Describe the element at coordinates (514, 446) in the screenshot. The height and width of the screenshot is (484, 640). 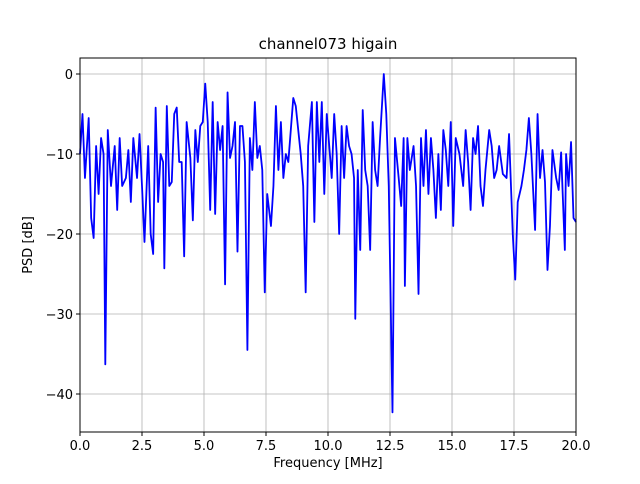
I see `x-tick-label: 17.5` at that location.